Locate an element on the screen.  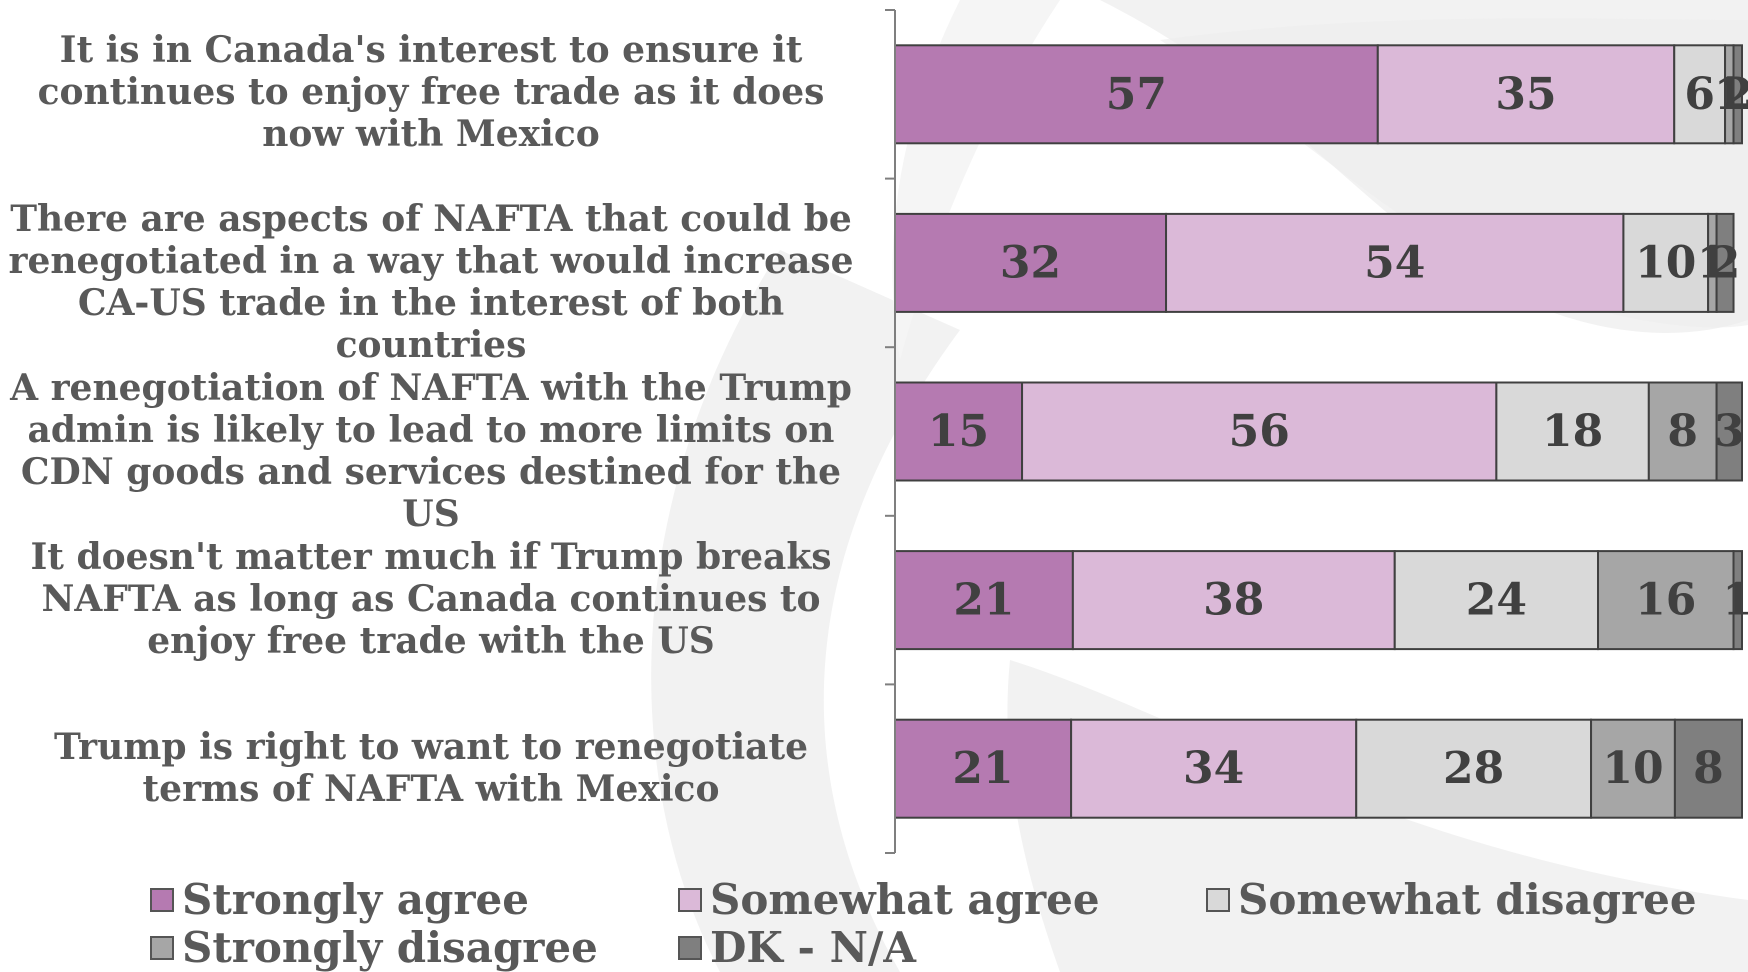
data-label: 28 is located at coordinates (1473, 768).